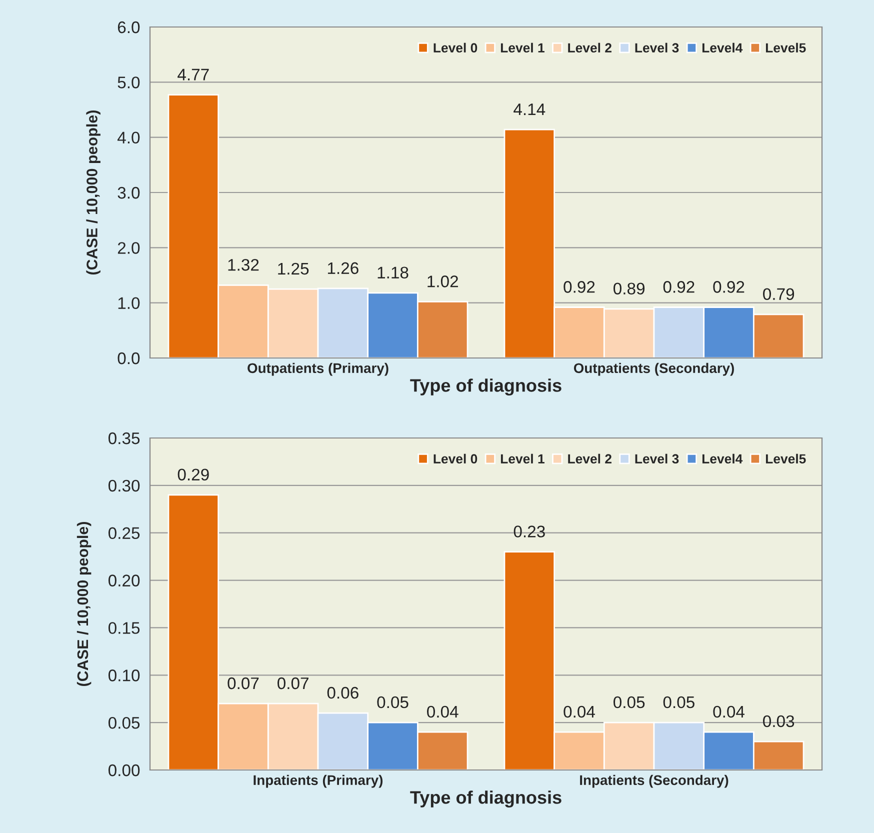 This screenshot has height=833, width=874. I want to click on data-label: 1.32, so click(243, 264).